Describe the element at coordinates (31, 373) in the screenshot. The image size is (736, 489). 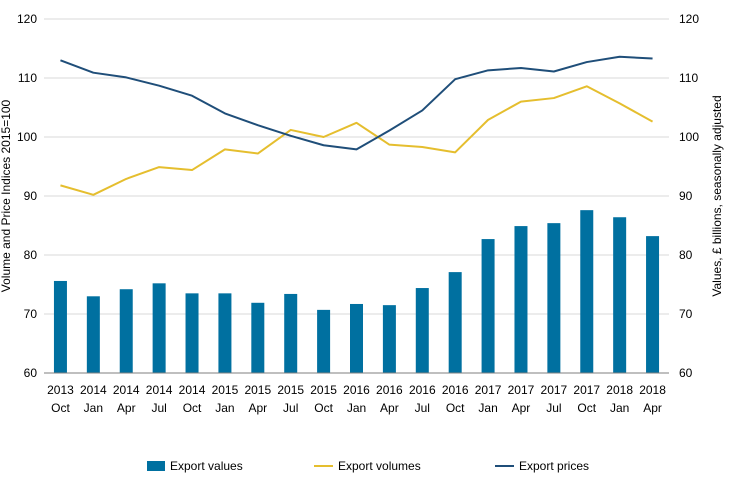
I see `left-tick-label: 60` at that location.